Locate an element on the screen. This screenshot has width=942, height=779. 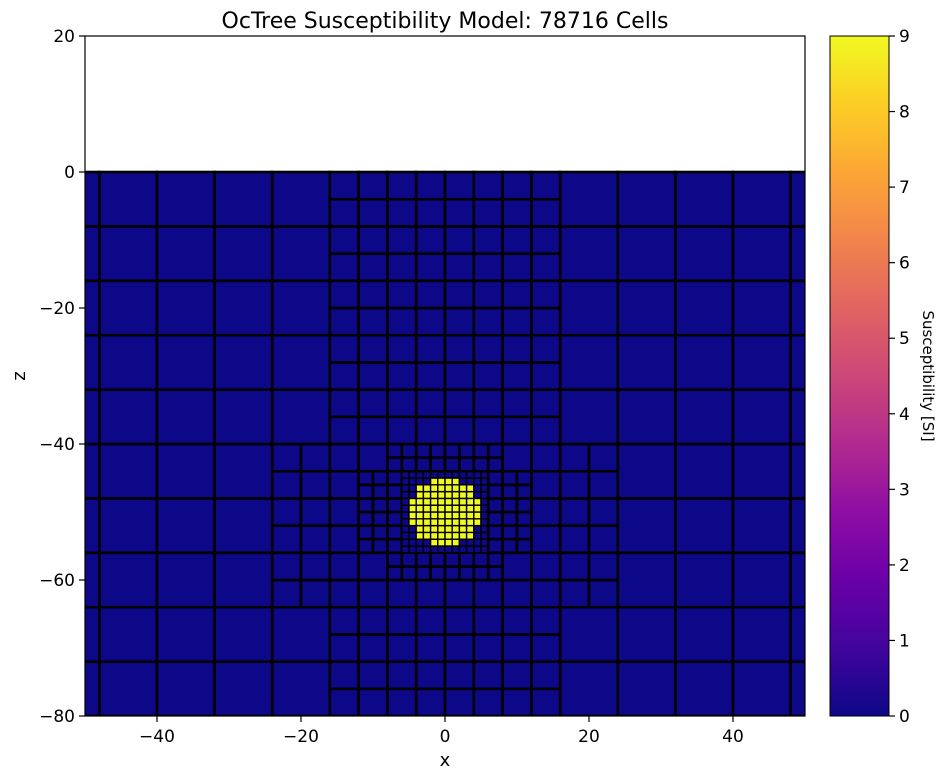
x-tick-label: −40 is located at coordinates (157, 737).